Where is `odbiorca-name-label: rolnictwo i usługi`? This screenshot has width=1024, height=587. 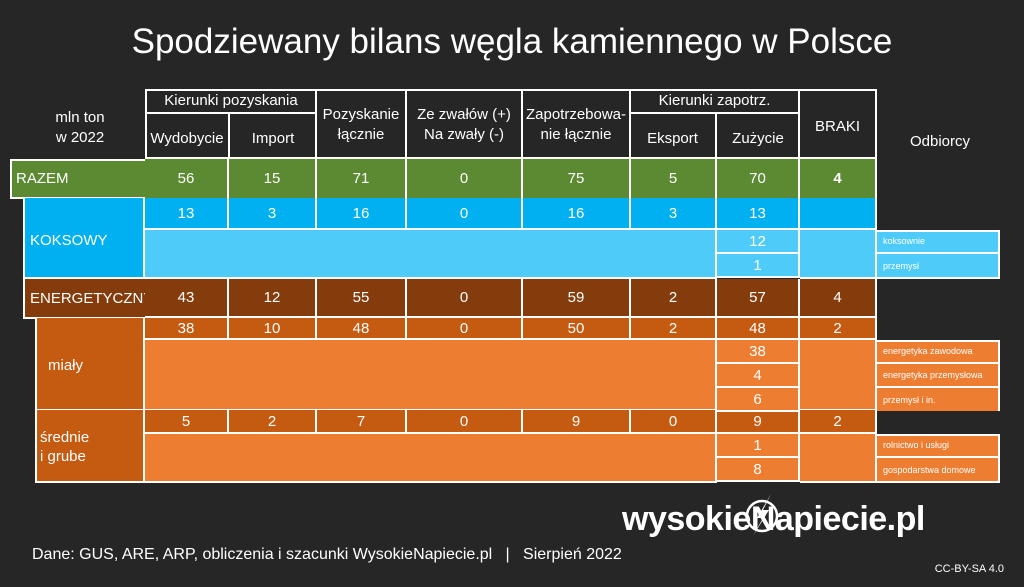
odbiorca-name-label: rolnictwo i usługi is located at coordinates (938, 446).